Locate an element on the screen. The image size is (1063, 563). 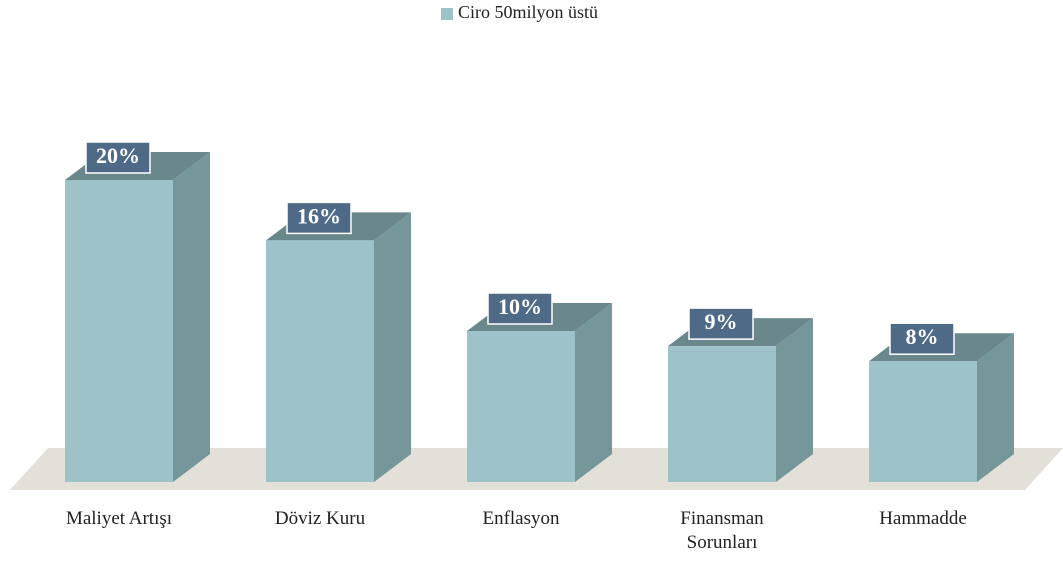
value-label: 20% is located at coordinates (118, 155).